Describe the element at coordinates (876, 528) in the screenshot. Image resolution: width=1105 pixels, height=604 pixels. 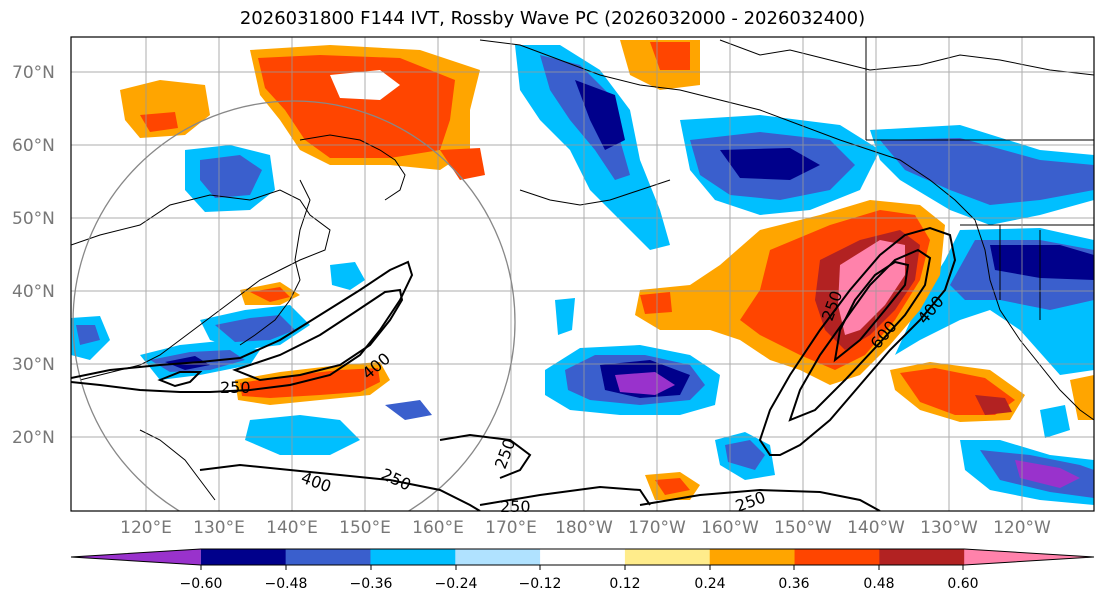
I see `lon-label: 140°W` at that location.